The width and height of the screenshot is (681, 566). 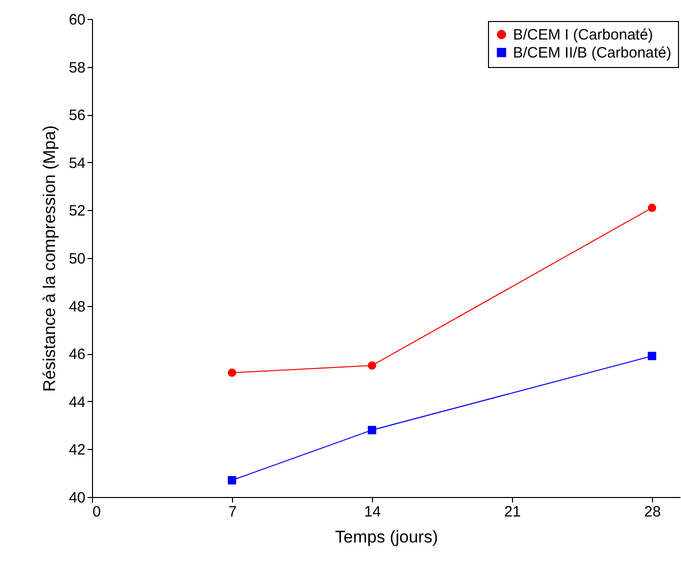 I want to click on y-tick-label: 50, so click(x=77, y=259).